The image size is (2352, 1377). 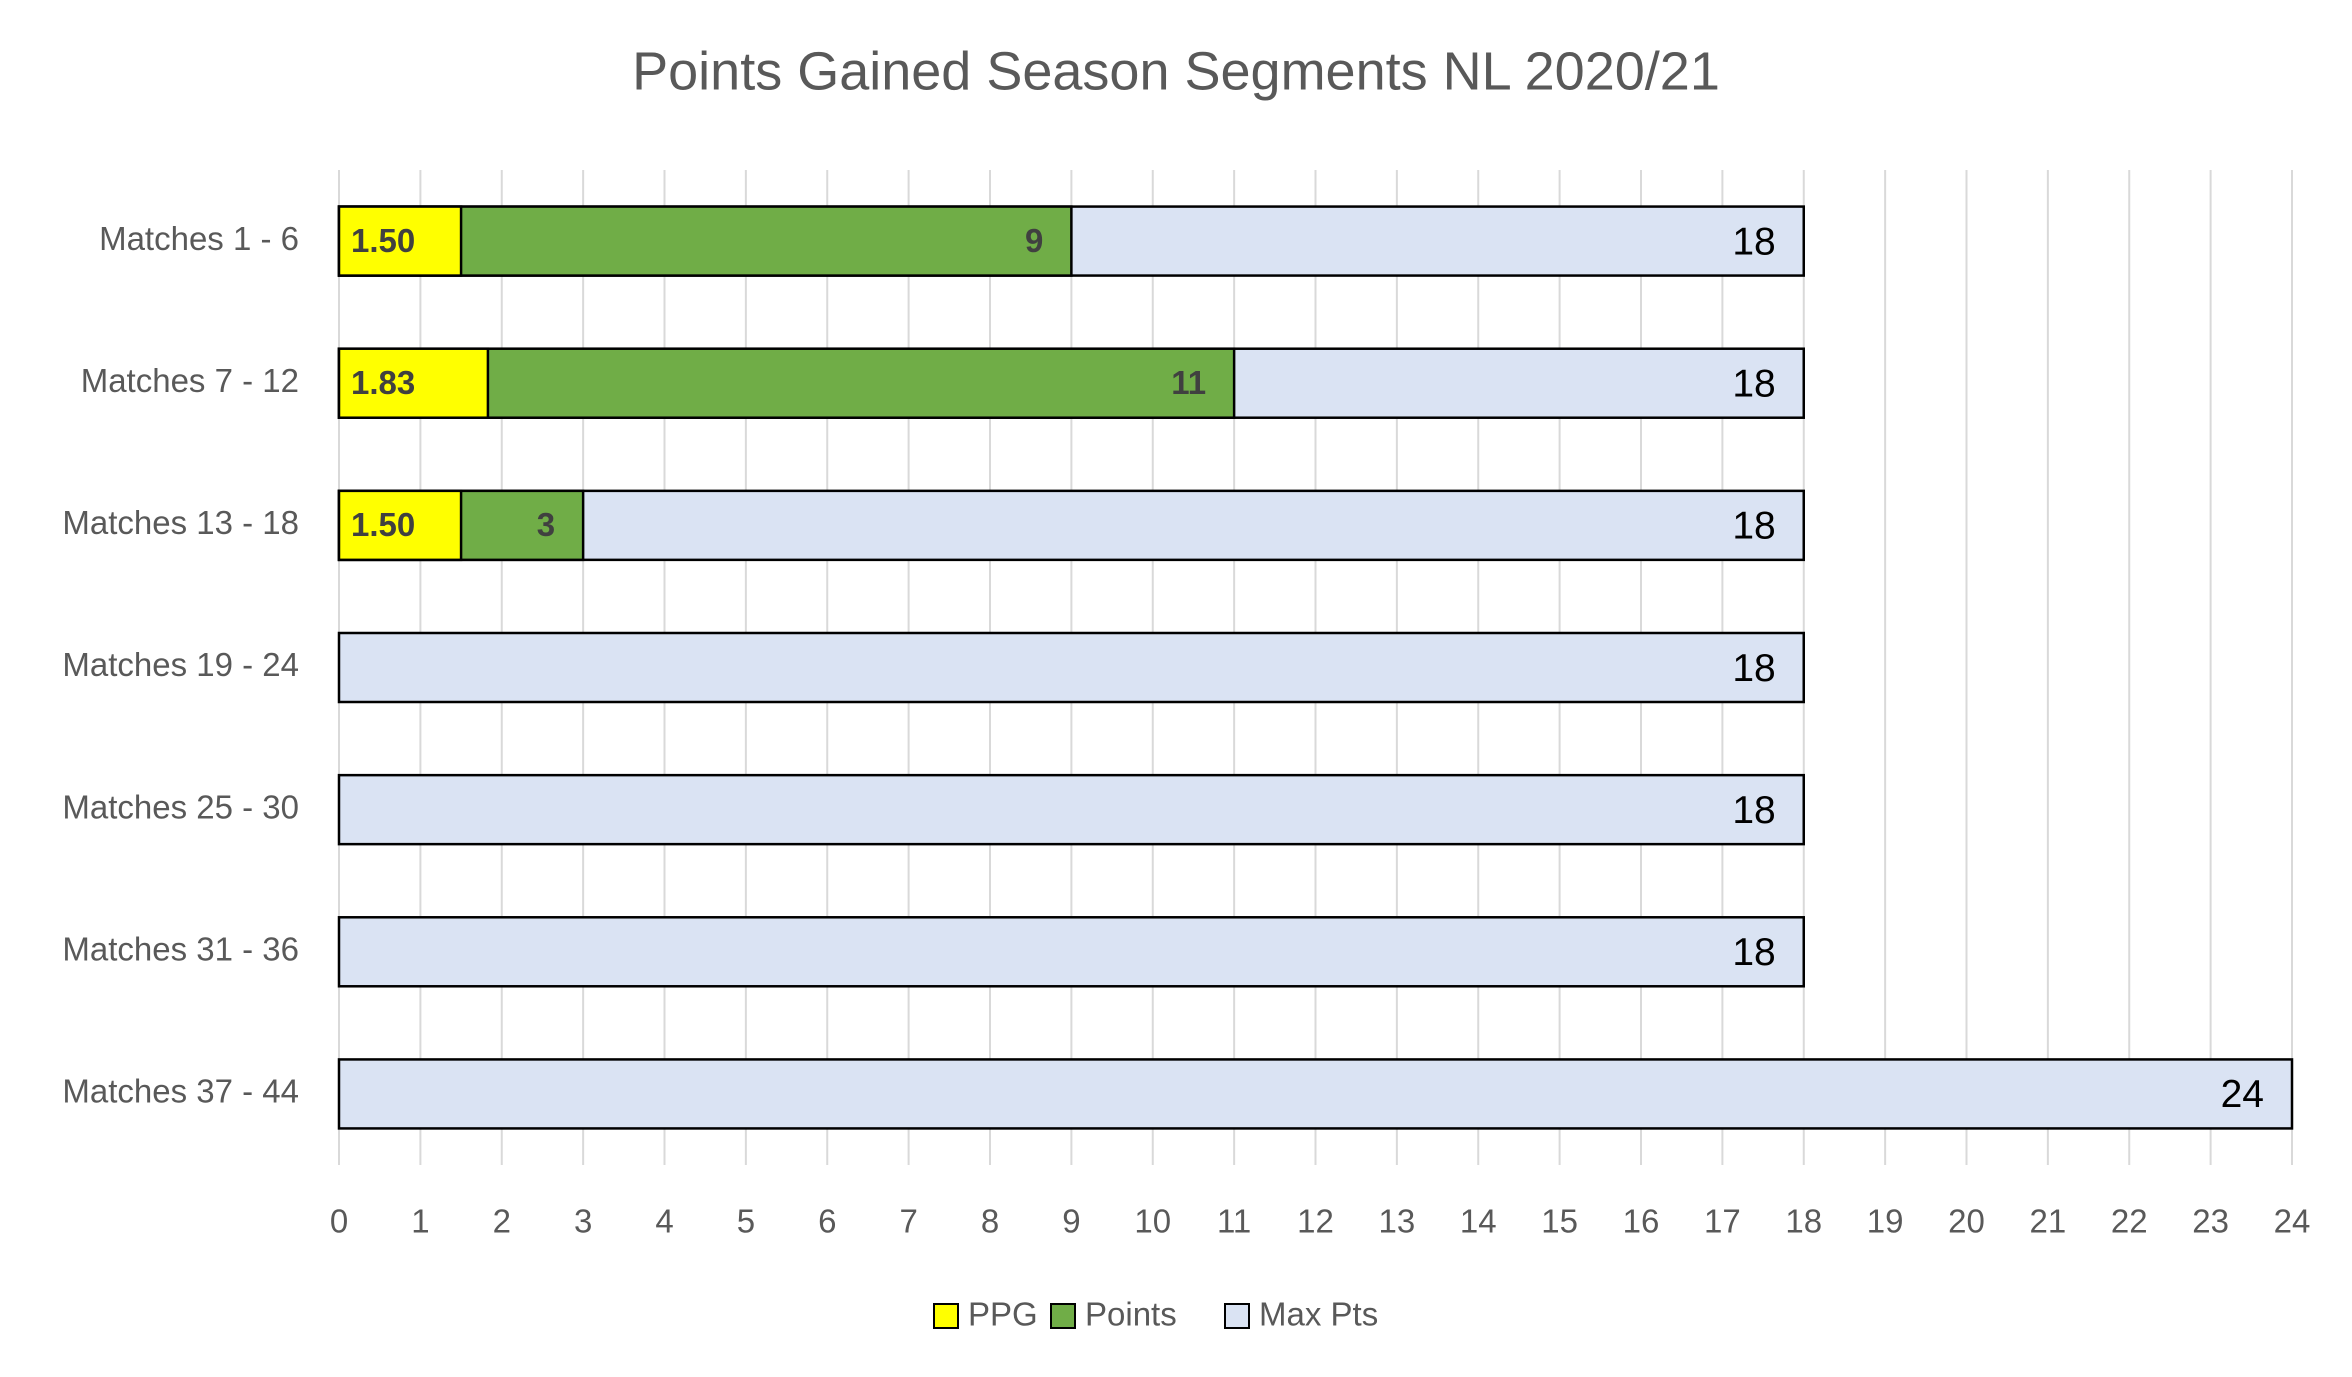 What do you see at coordinates (1176, 71) in the screenshot?
I see `chart-title: Points Gained Season Segments NL 2020/21` at bounding box center [1176, 71].